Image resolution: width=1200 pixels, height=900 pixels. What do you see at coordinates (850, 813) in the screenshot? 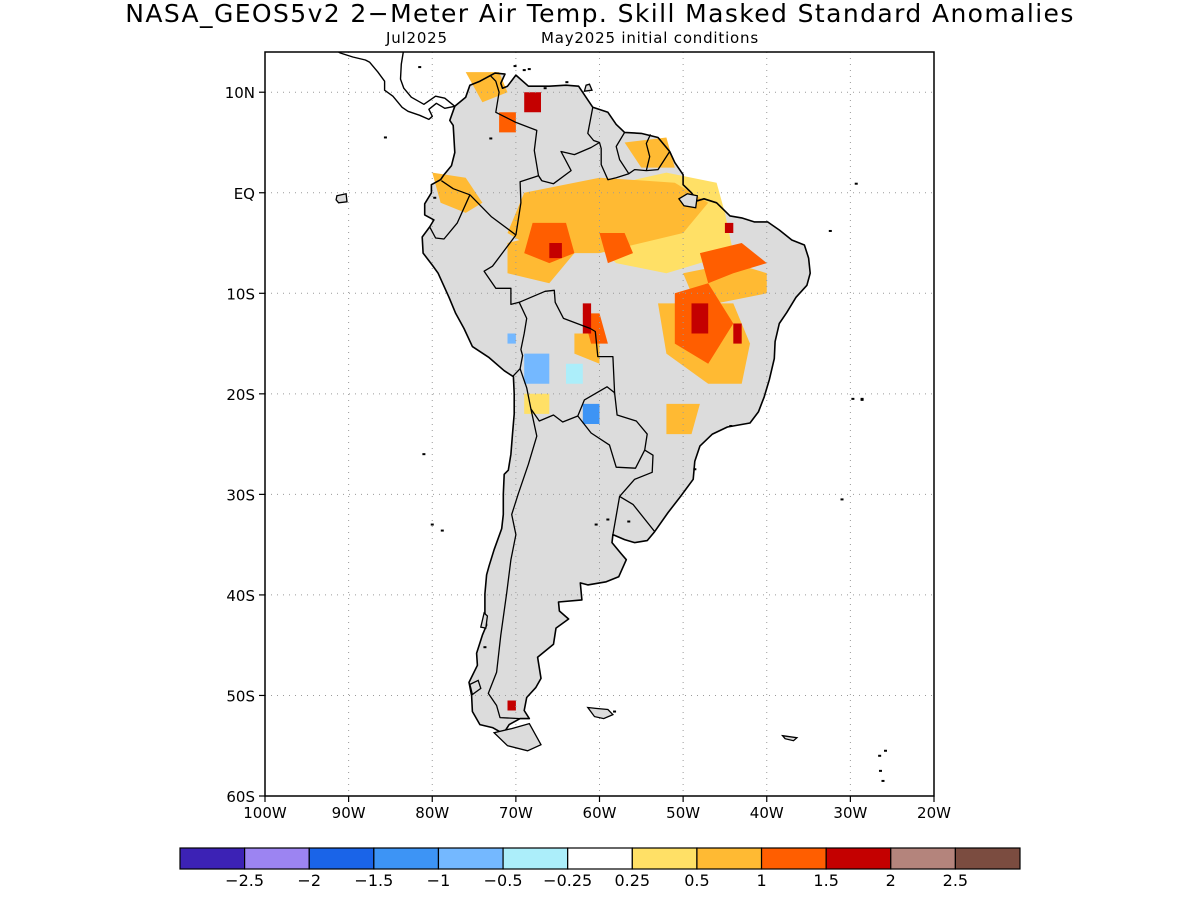
I see `longitude-label: 30W` at bounding box center [850, 813].